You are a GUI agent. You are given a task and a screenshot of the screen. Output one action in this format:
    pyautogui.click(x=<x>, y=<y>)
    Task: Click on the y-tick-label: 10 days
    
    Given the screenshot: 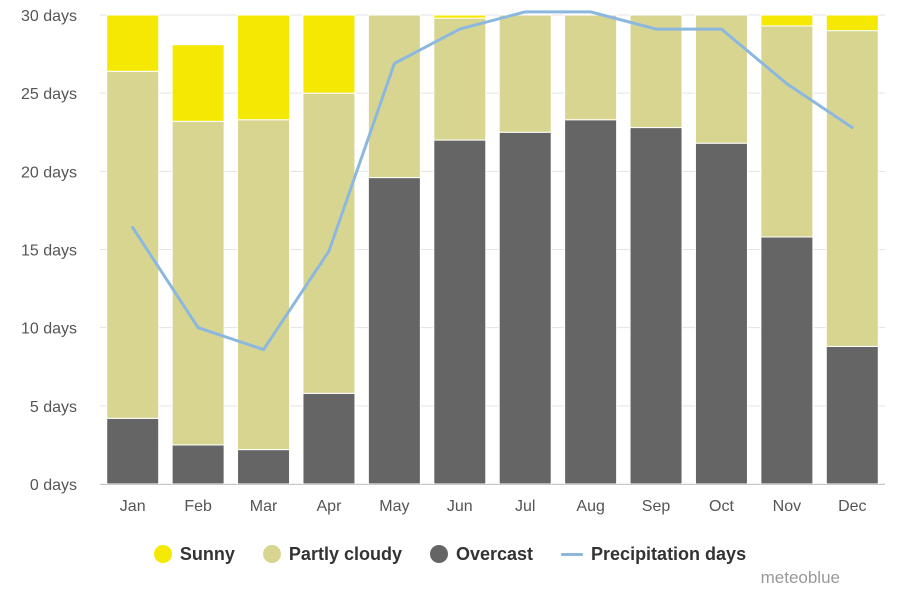 What is the action you would take?
    pyautogui.click(x=49, y=329)
    